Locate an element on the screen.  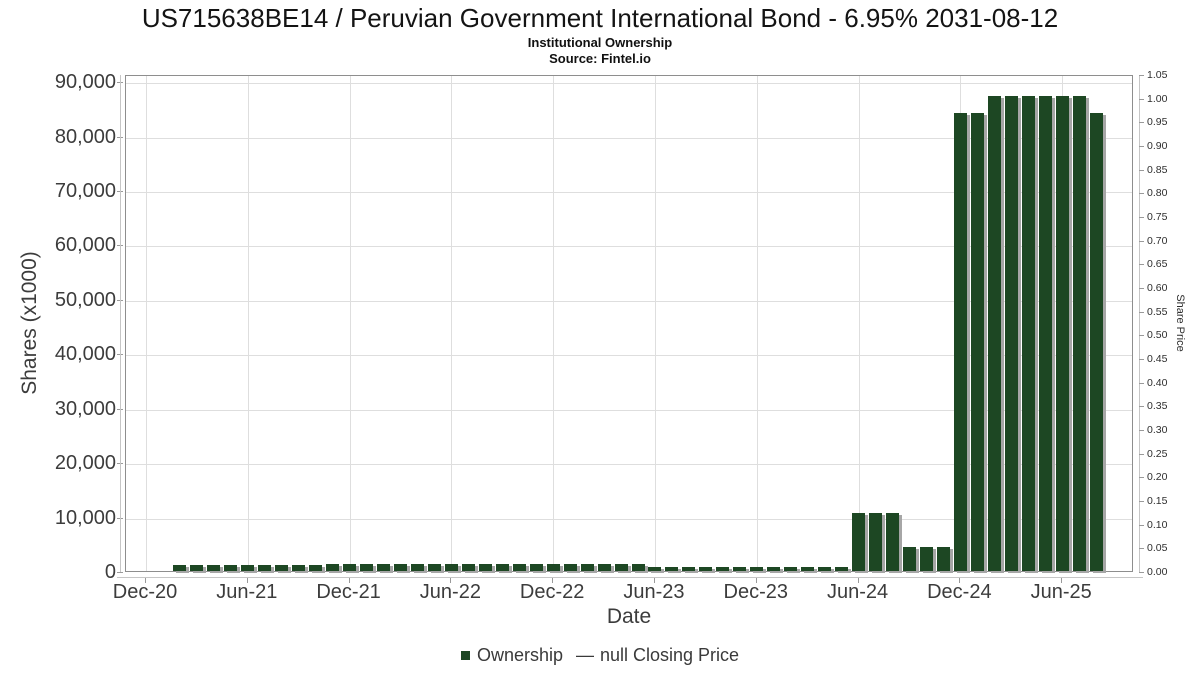
y2-tick-label: 0.80 is located at coordinates (1157, 193).